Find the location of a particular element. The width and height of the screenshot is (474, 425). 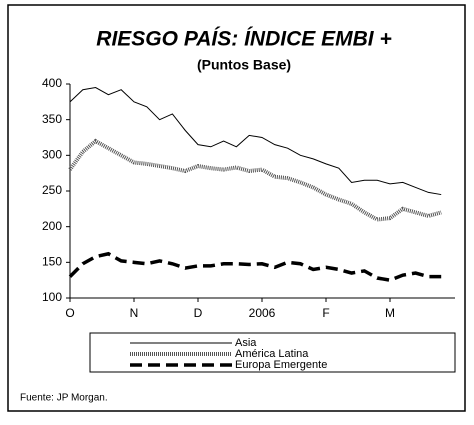

y-tick-label: 200 is located at coordinates (52, 226).